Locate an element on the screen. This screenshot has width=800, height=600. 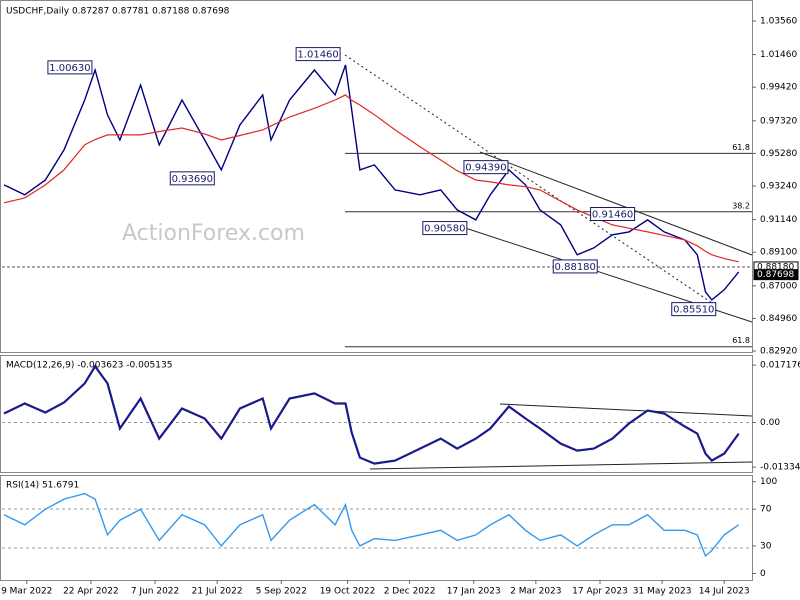
series-line is located at coordinates (371, 525).